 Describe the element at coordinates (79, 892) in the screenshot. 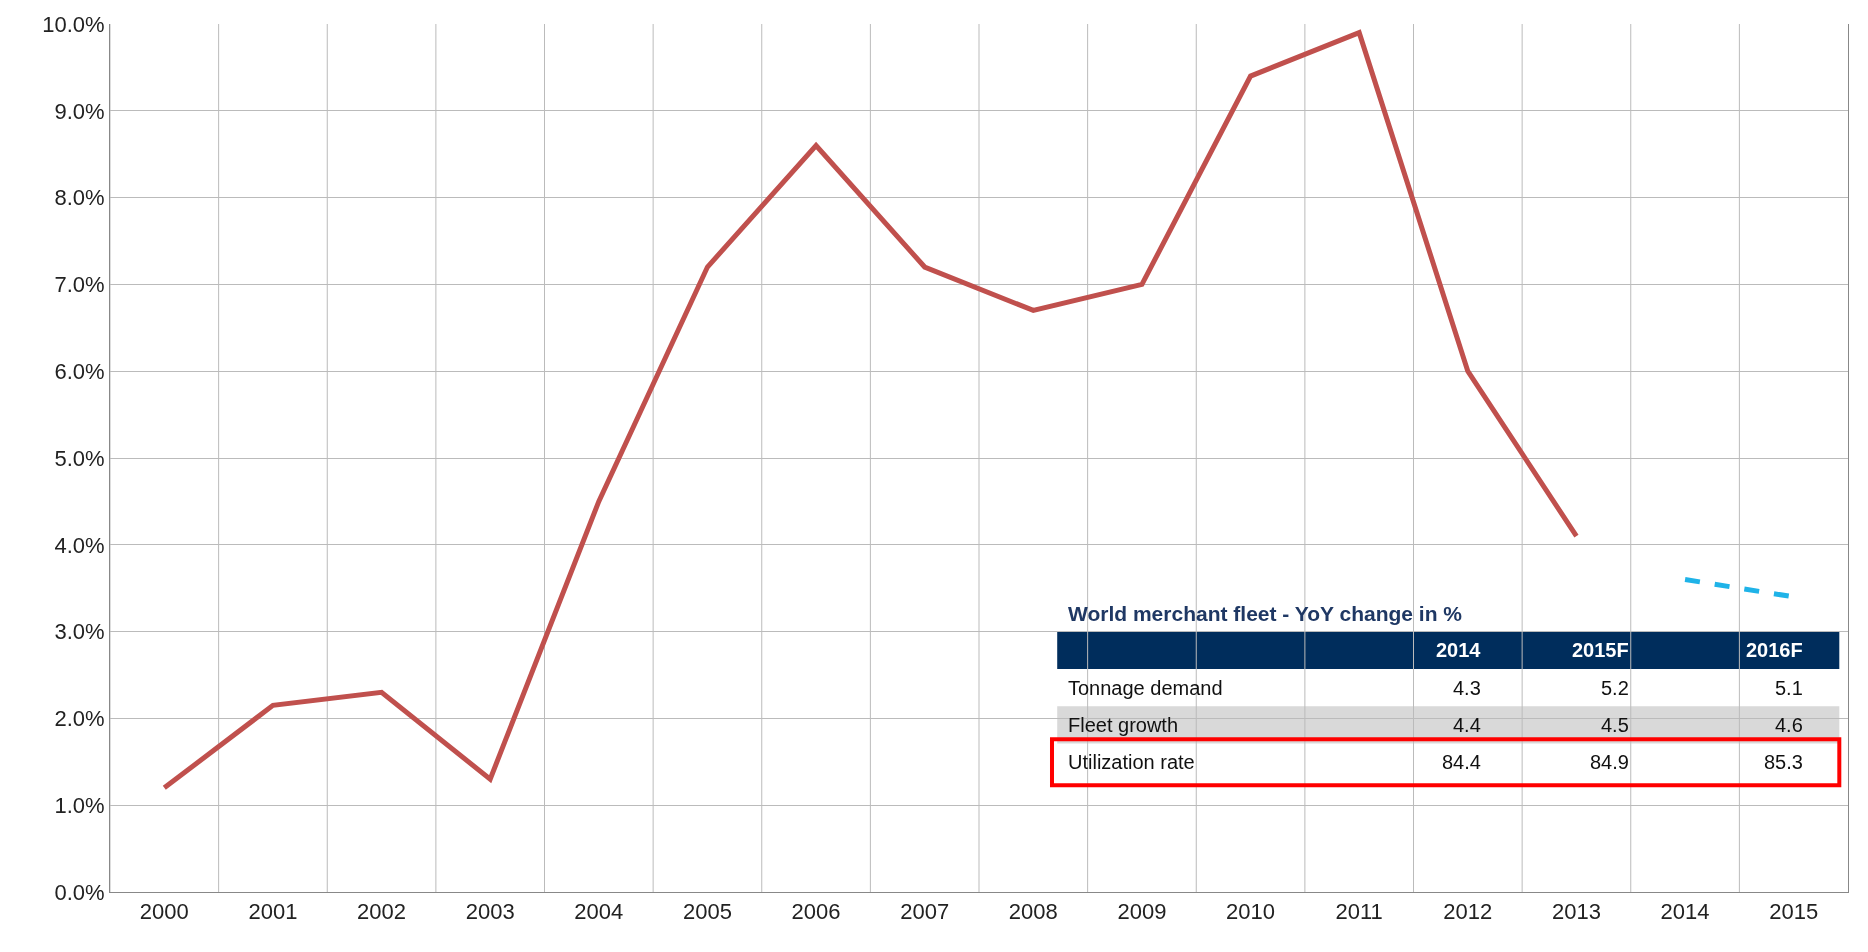

I see `y-tick-label: 0.0%` at that location.